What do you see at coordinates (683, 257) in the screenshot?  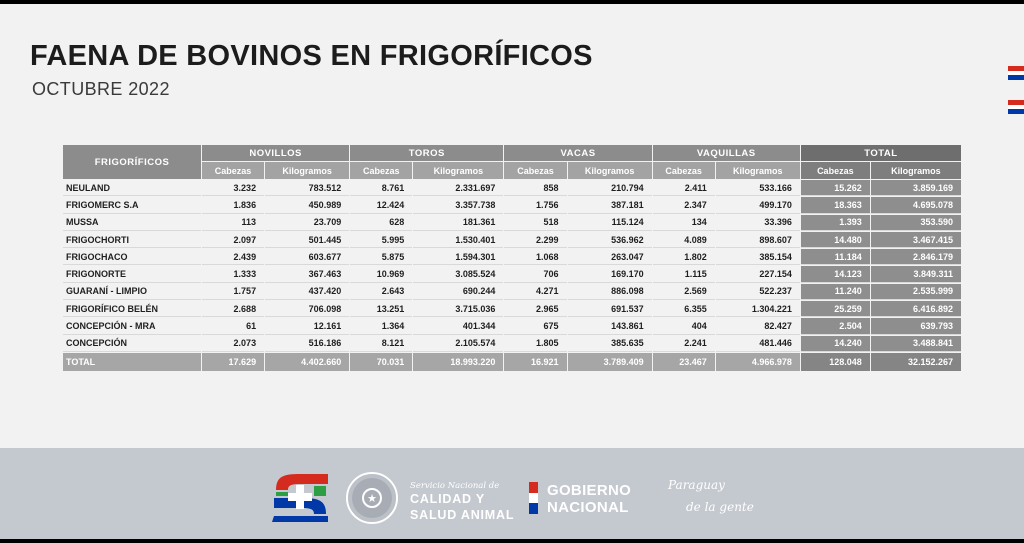 I see `cabezas-cell: 1.802` at bounding box center [683, 257].